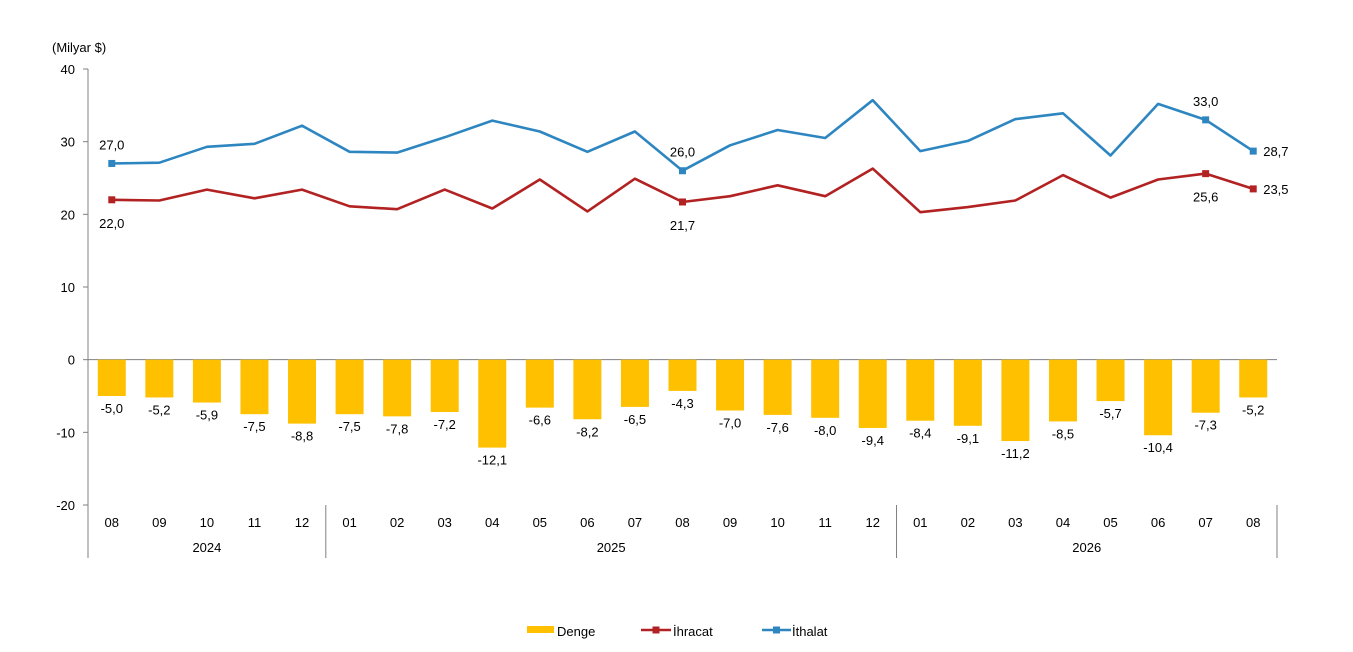  Describe the element at coordinates (65, 505) in the screenshot. I see `y-tick-label: -20` at that location.